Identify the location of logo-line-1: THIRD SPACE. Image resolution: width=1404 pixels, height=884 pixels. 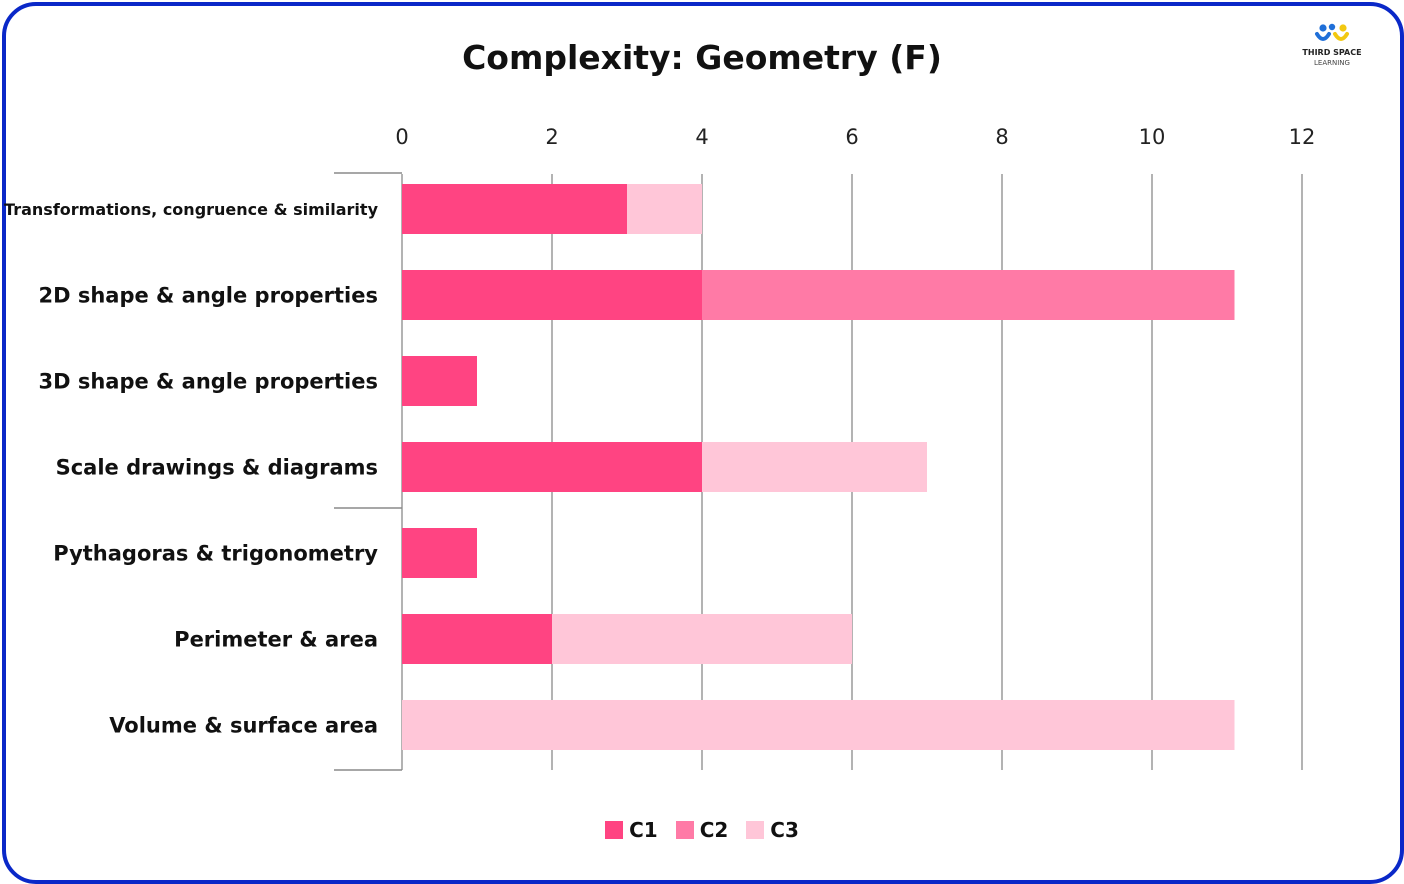
(1332, 52).